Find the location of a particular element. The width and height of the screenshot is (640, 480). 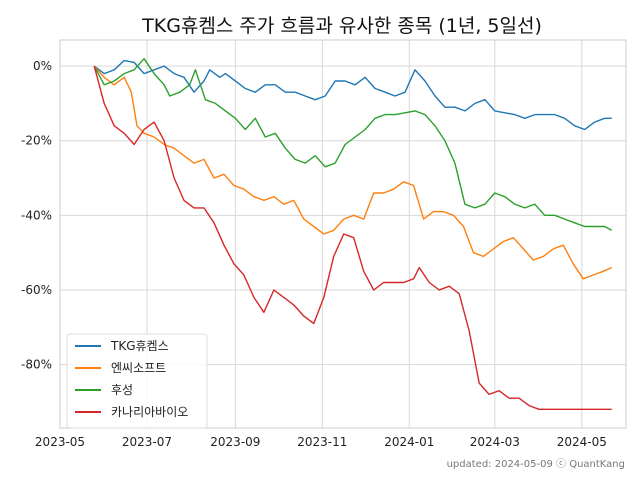

y-tick-label: -20% is located at coordinates (36, 141).